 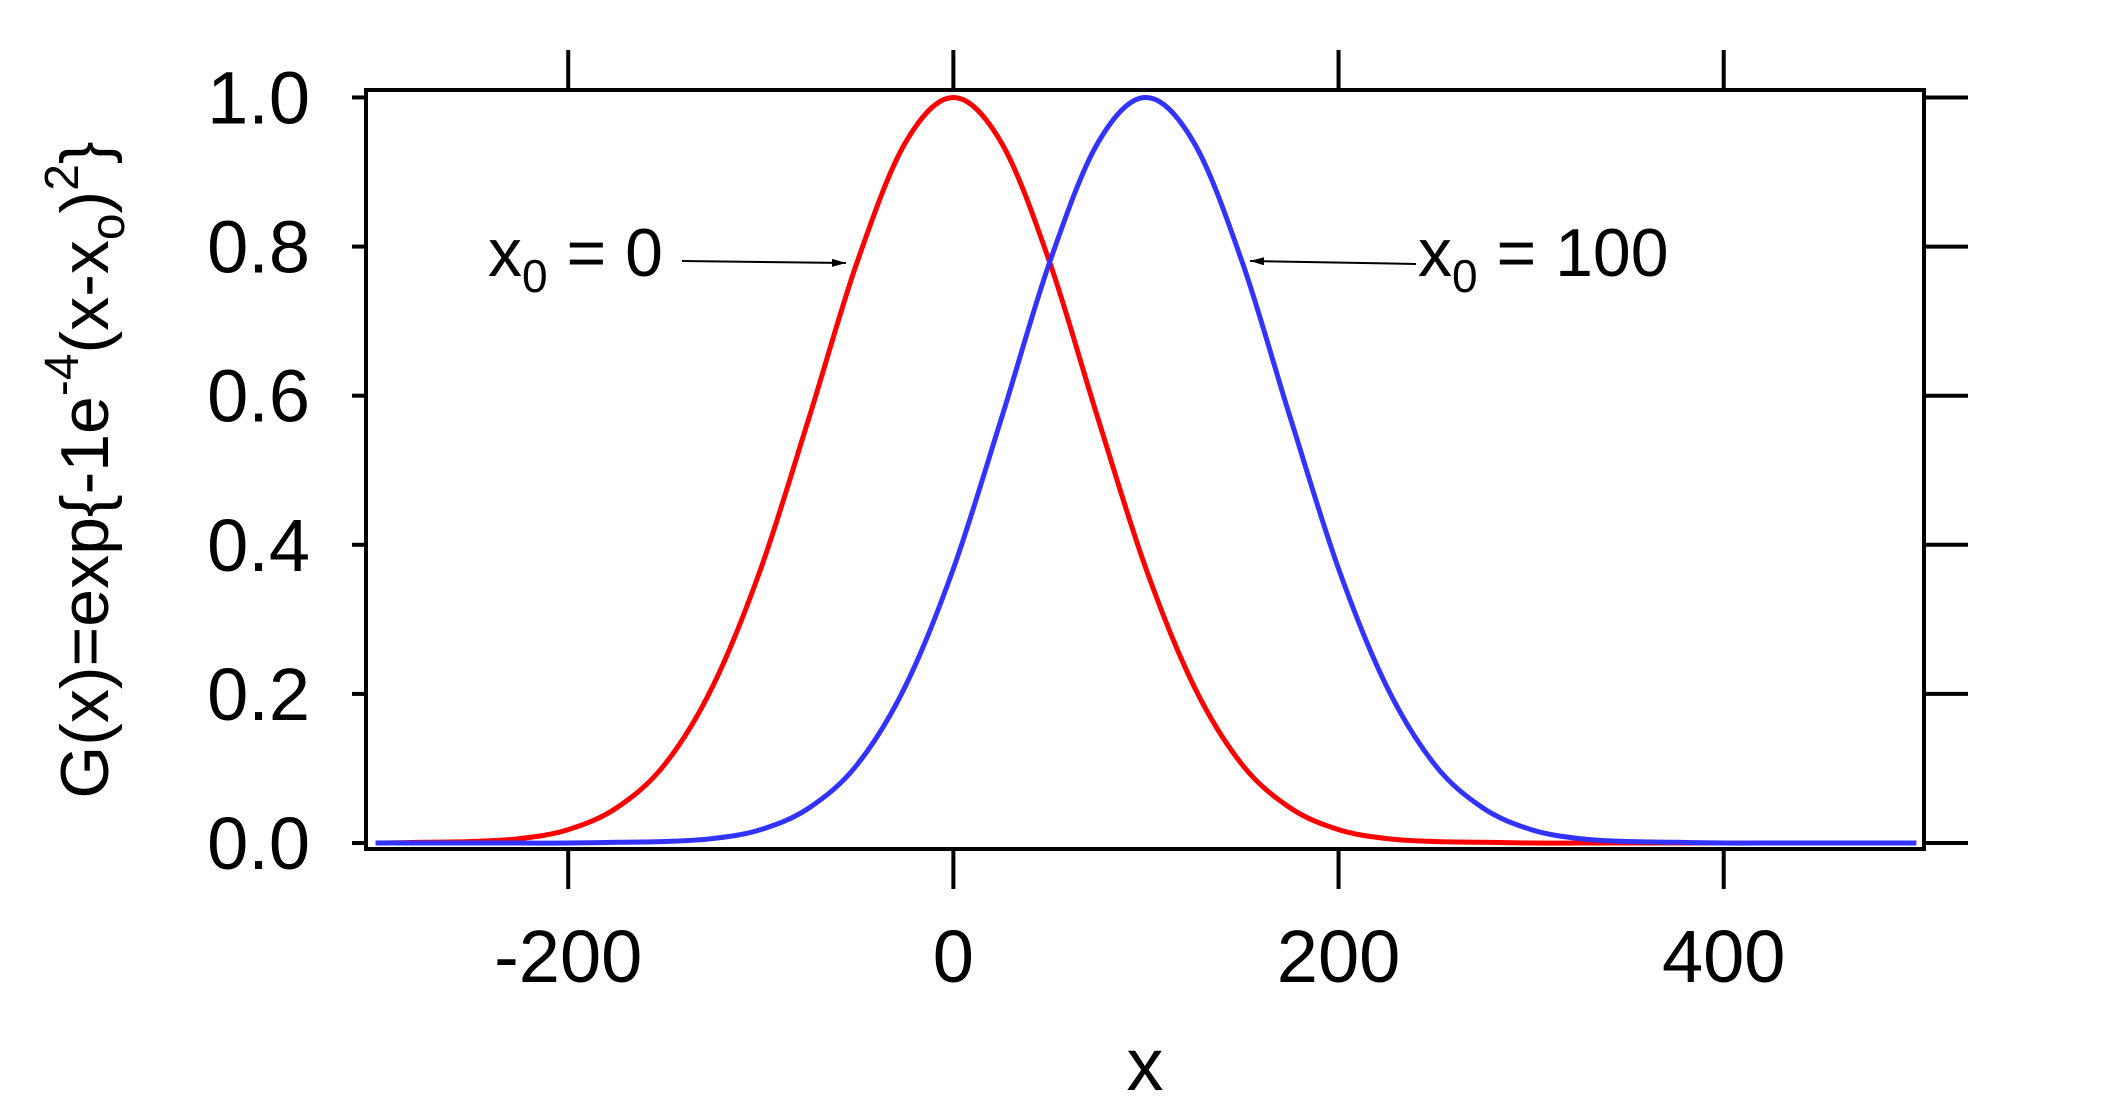 What do you see at coordinates (568, 956) in the screenshot?
I see `x-tick-label: -200` at bounding box center [568, 956].